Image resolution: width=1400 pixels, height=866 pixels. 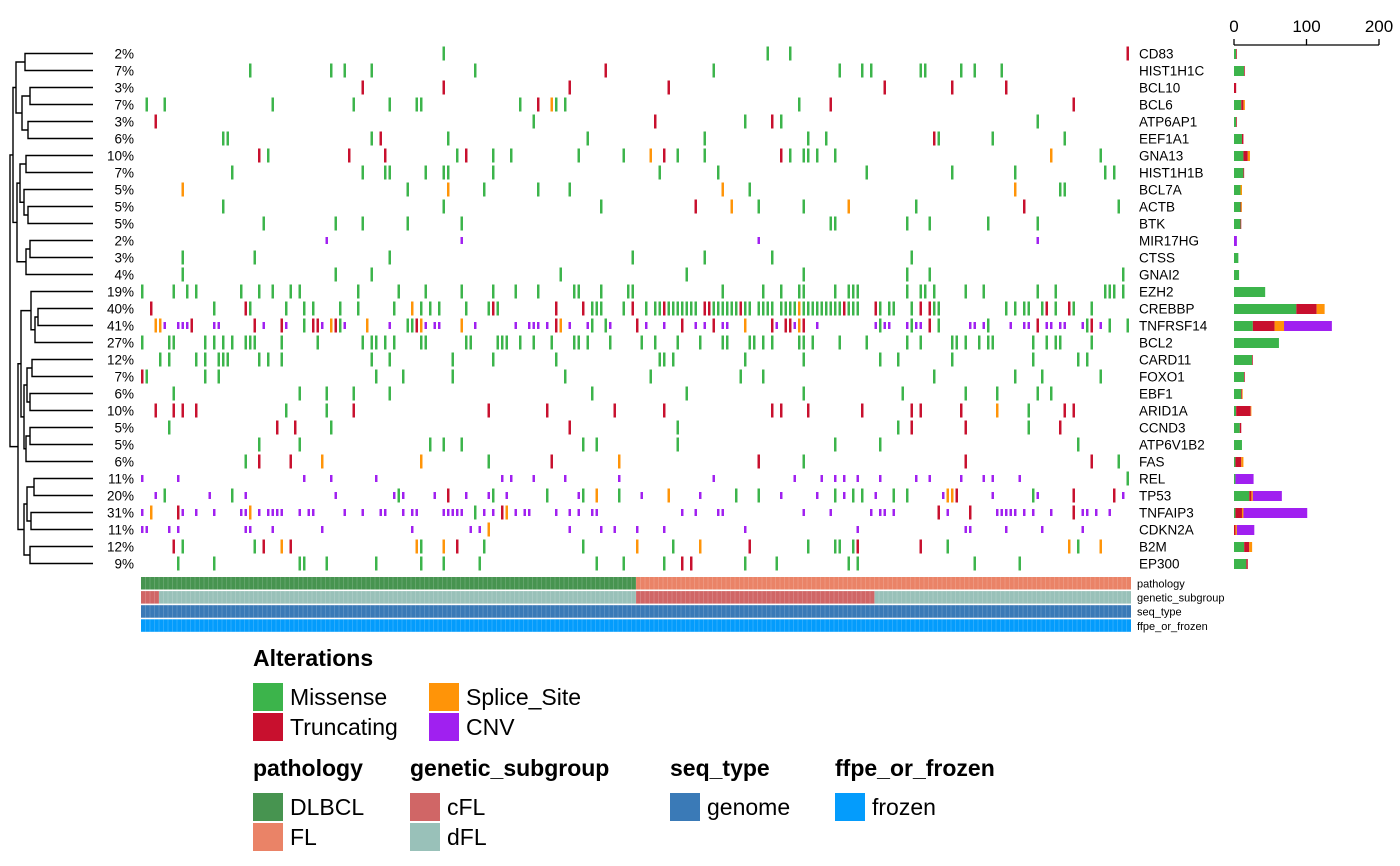 What do you see at coordinates (150, 597) in the screenshot?
I see `annotation-cell` at bounding box center [150, 597].